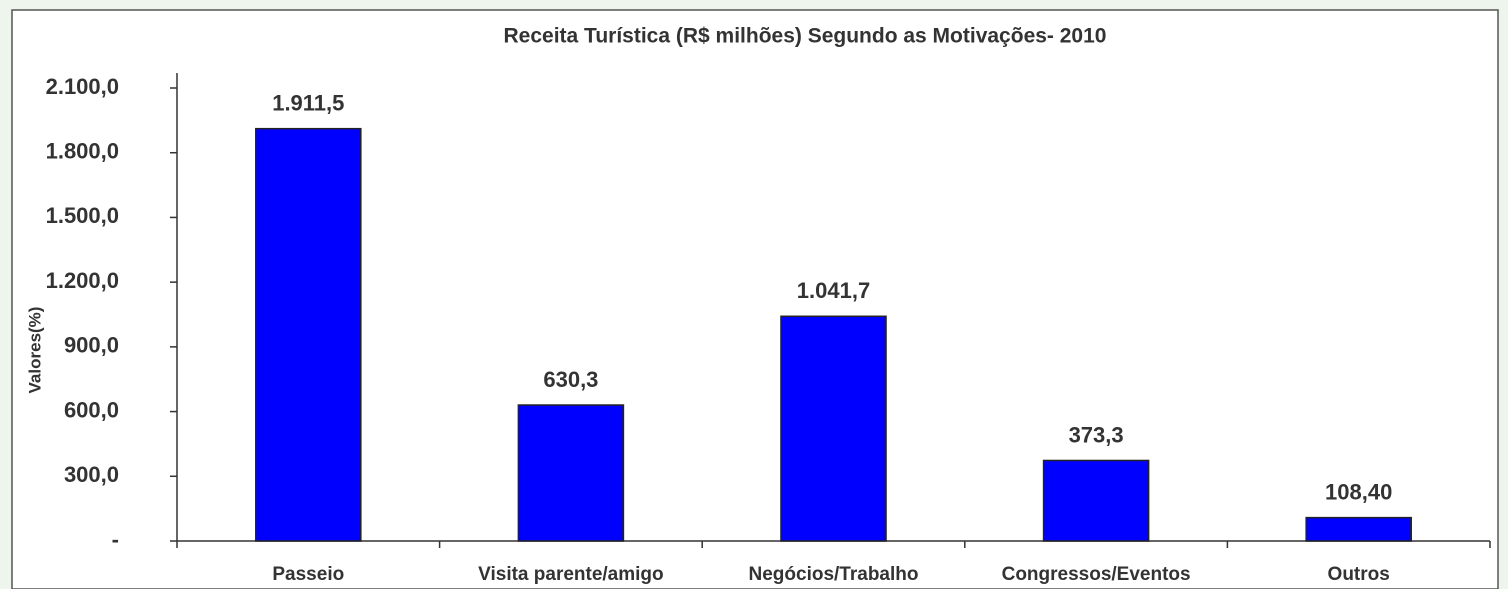 This screenshot has height=589, width=1508. What do you see at coordinates (82, 86) in the screenshot?
I see `y-tick-label: 2.100,0` at bounding box center [82, 86].